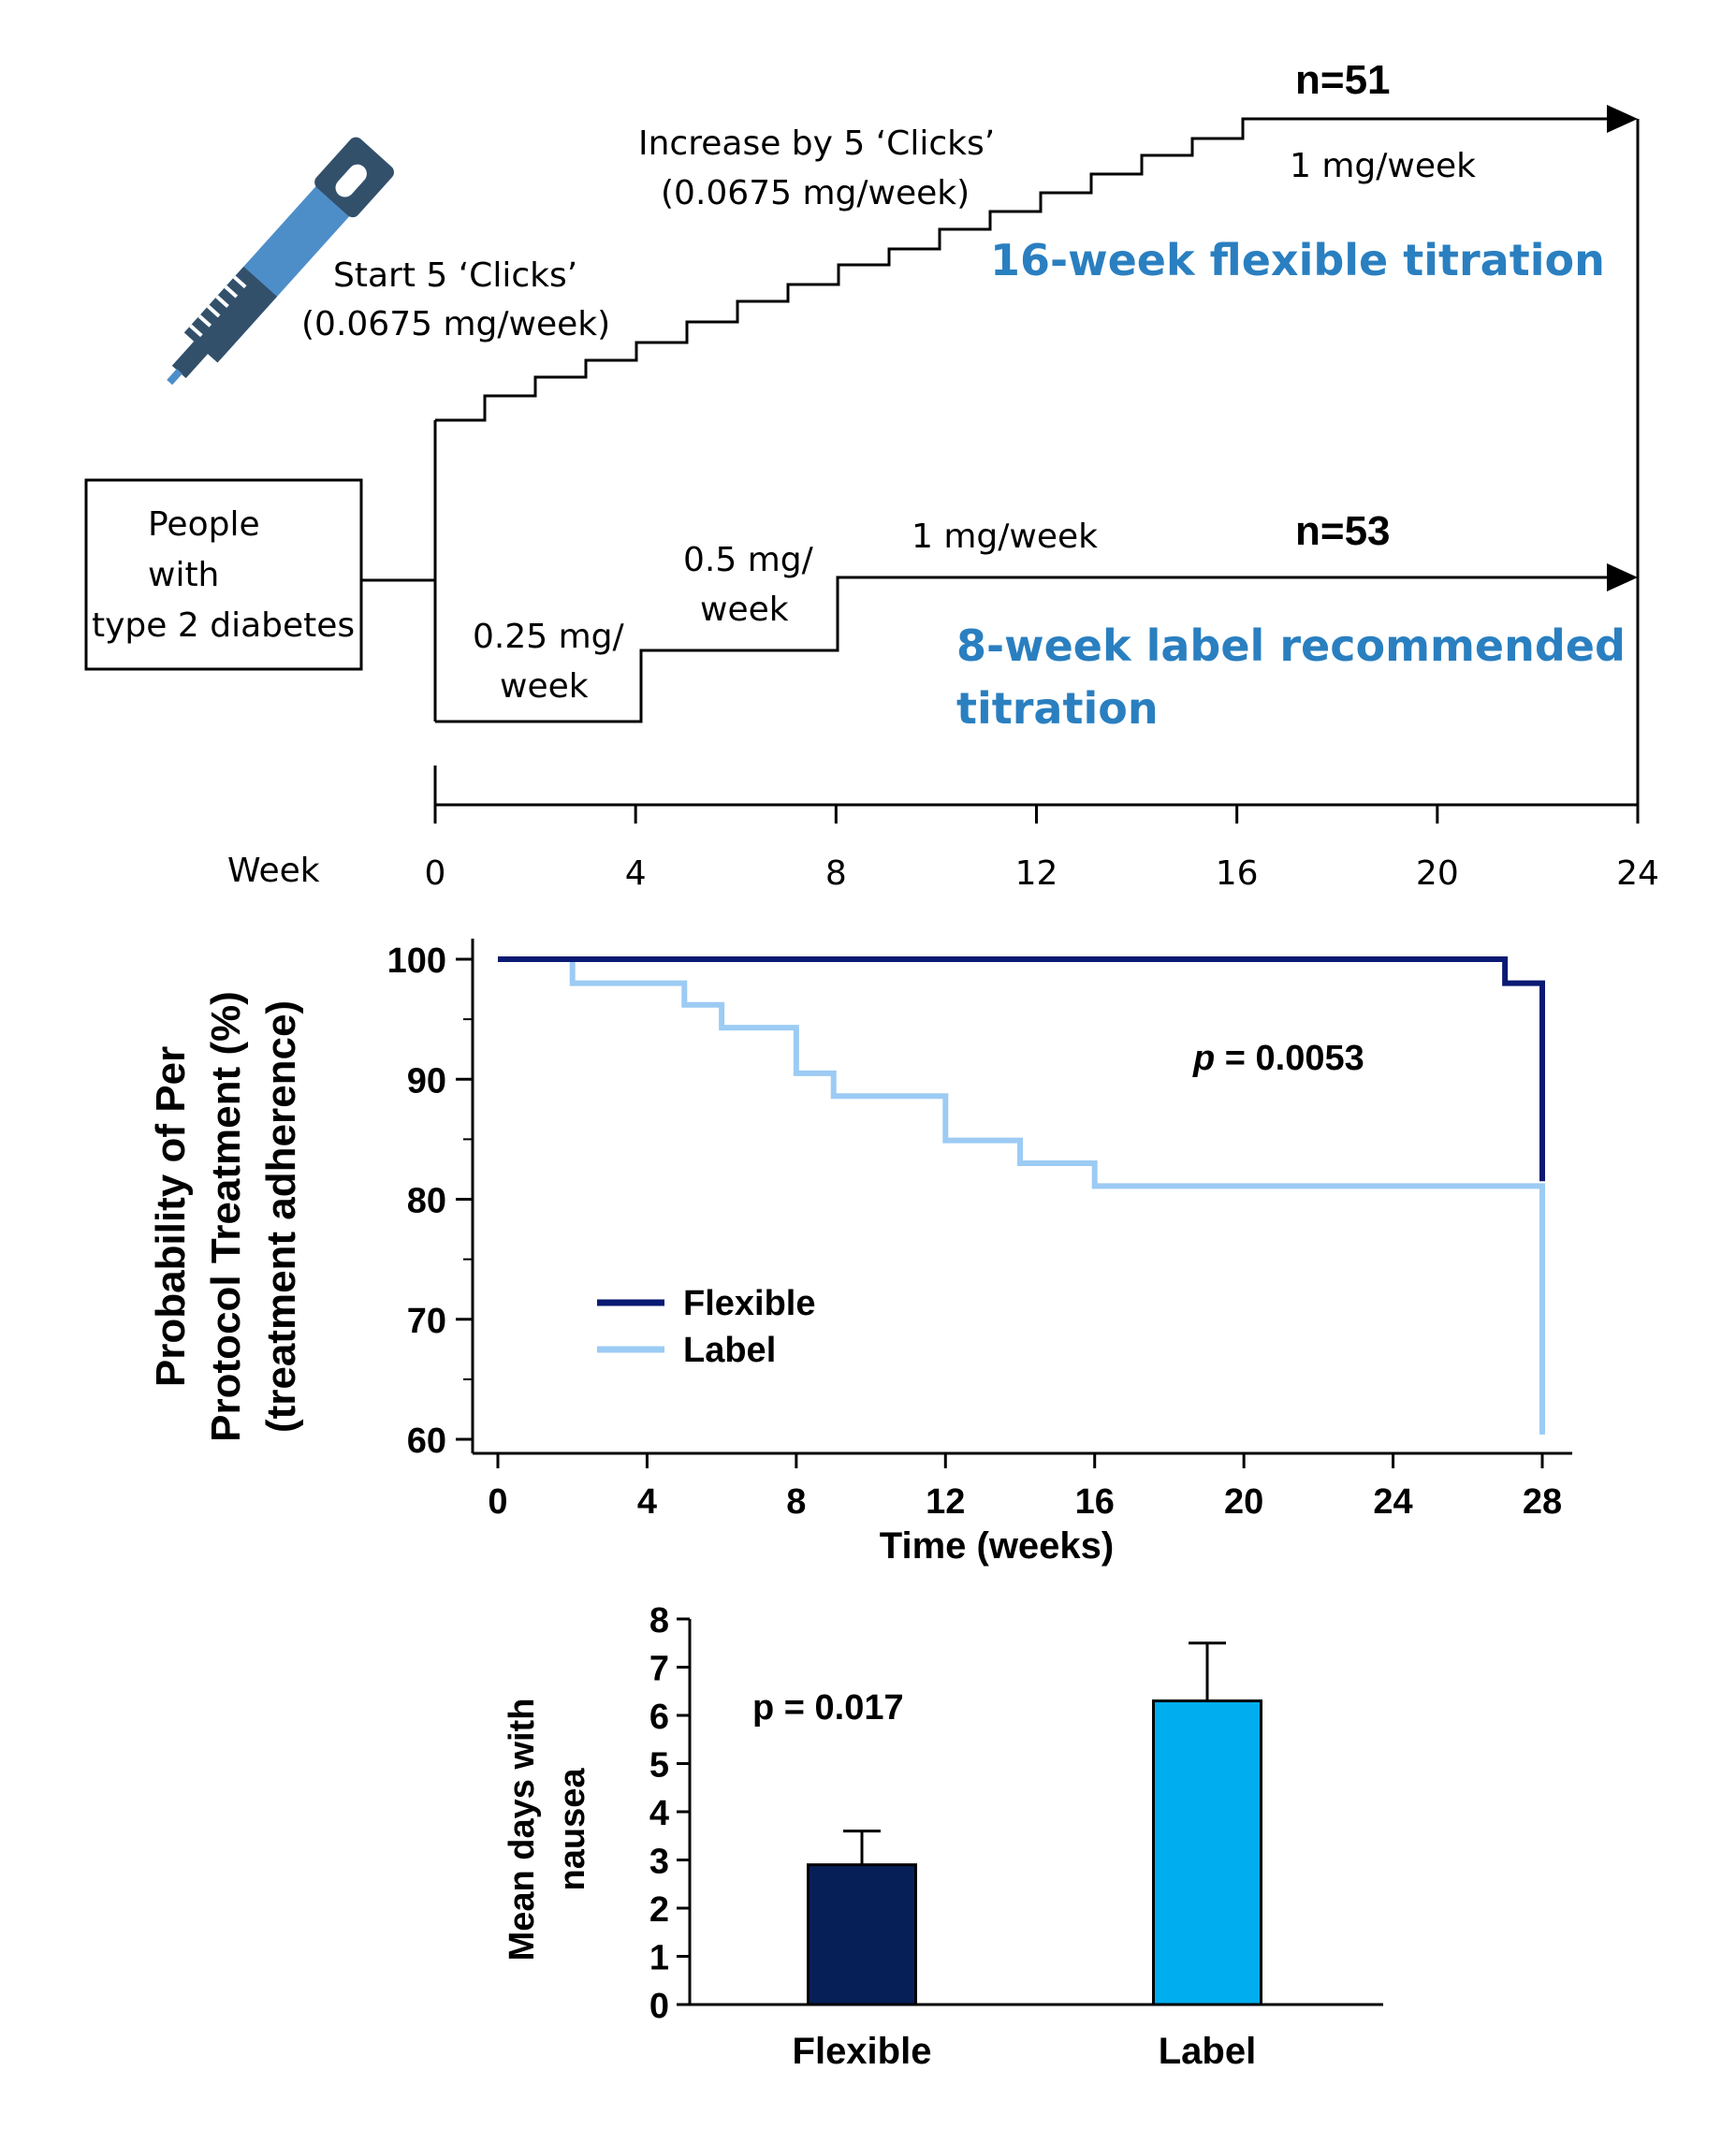 Image resolution: width=1736 pixels, height=2129 pixels. I want to click on bar-axes: 0 1 2 3 4 5 6 7 8, so click(1016, 1813).